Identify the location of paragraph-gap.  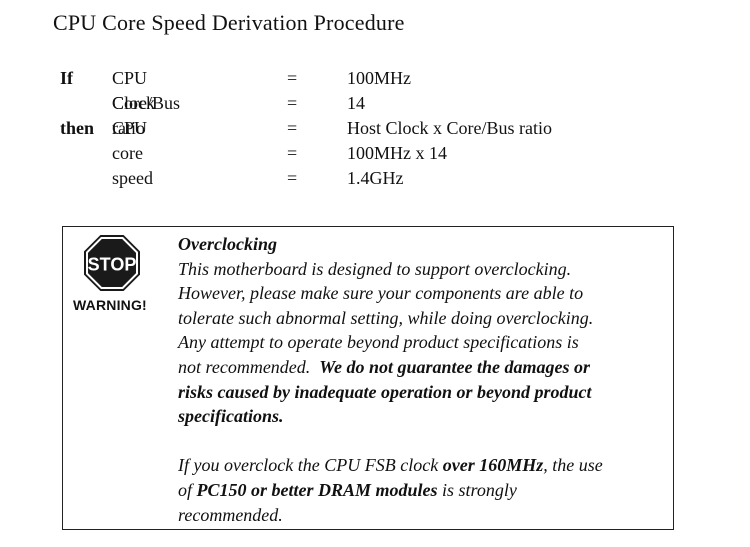
(426, 441).